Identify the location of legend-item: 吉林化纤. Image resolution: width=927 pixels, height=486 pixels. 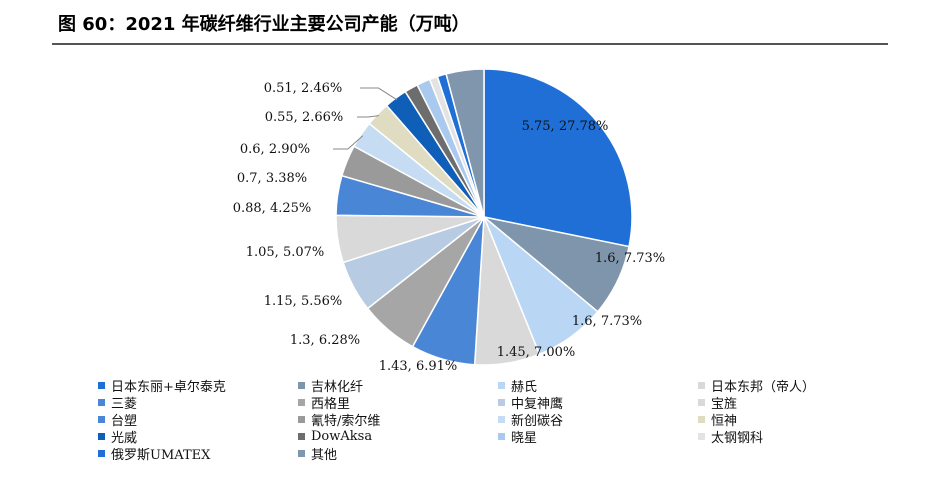
(398, 386).